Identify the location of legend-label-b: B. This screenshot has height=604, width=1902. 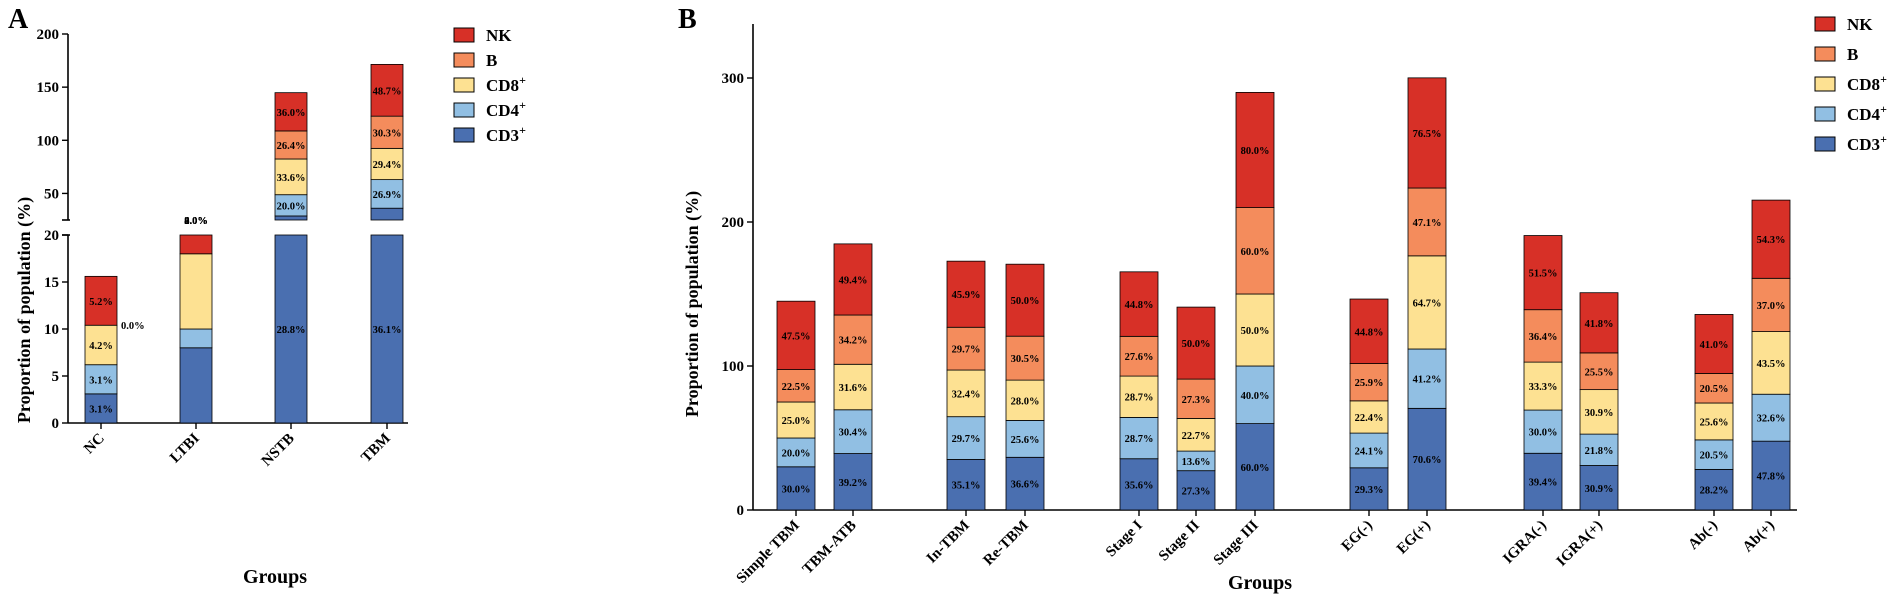
(1852, 54).